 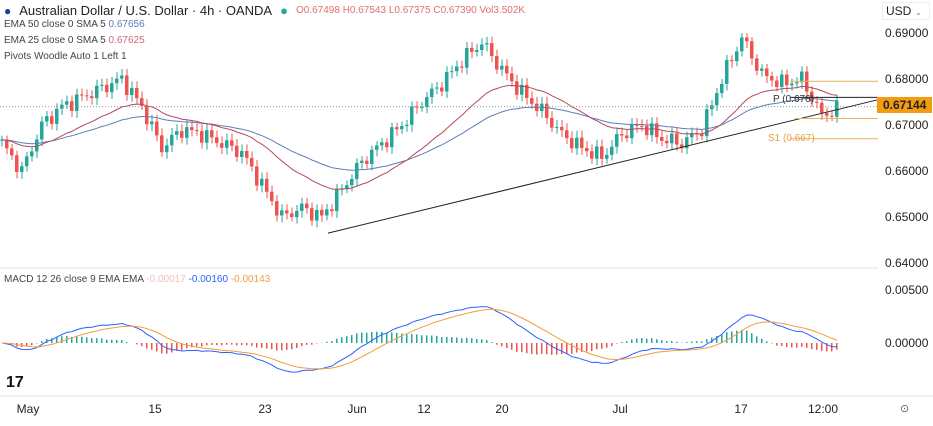 What do you see at coordinates (907, 263) in the screenshot?
I see `price-tick-label: 0.64000` at bounding box center [907, 263].